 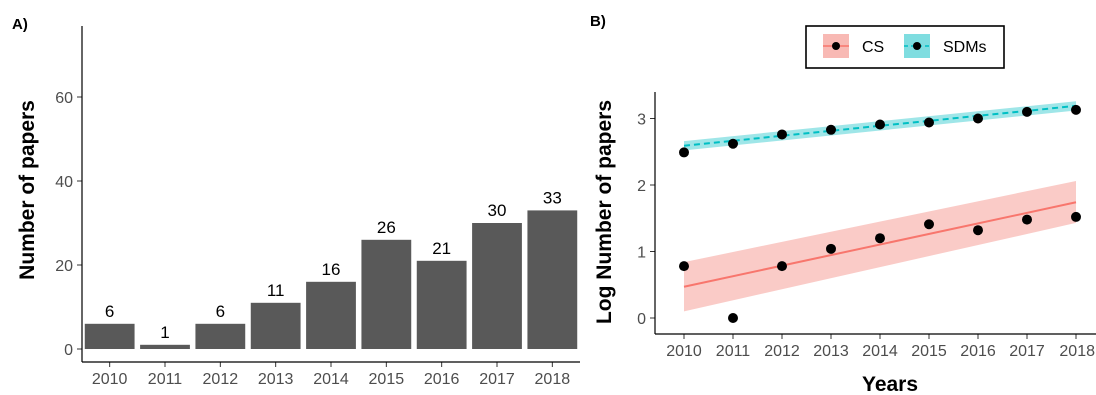 I want to click on y-tick-label-20: 20, so click(x=64, y=266).